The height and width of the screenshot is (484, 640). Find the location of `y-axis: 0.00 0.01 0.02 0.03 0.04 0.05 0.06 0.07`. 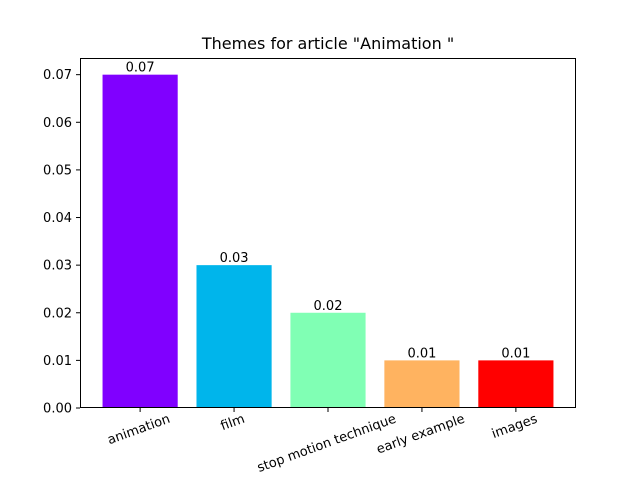

y-axis: 0.00 0.01 0.02 0.03 0.04 0.05 0.06 0.07 is located at coordinates (61, 242).